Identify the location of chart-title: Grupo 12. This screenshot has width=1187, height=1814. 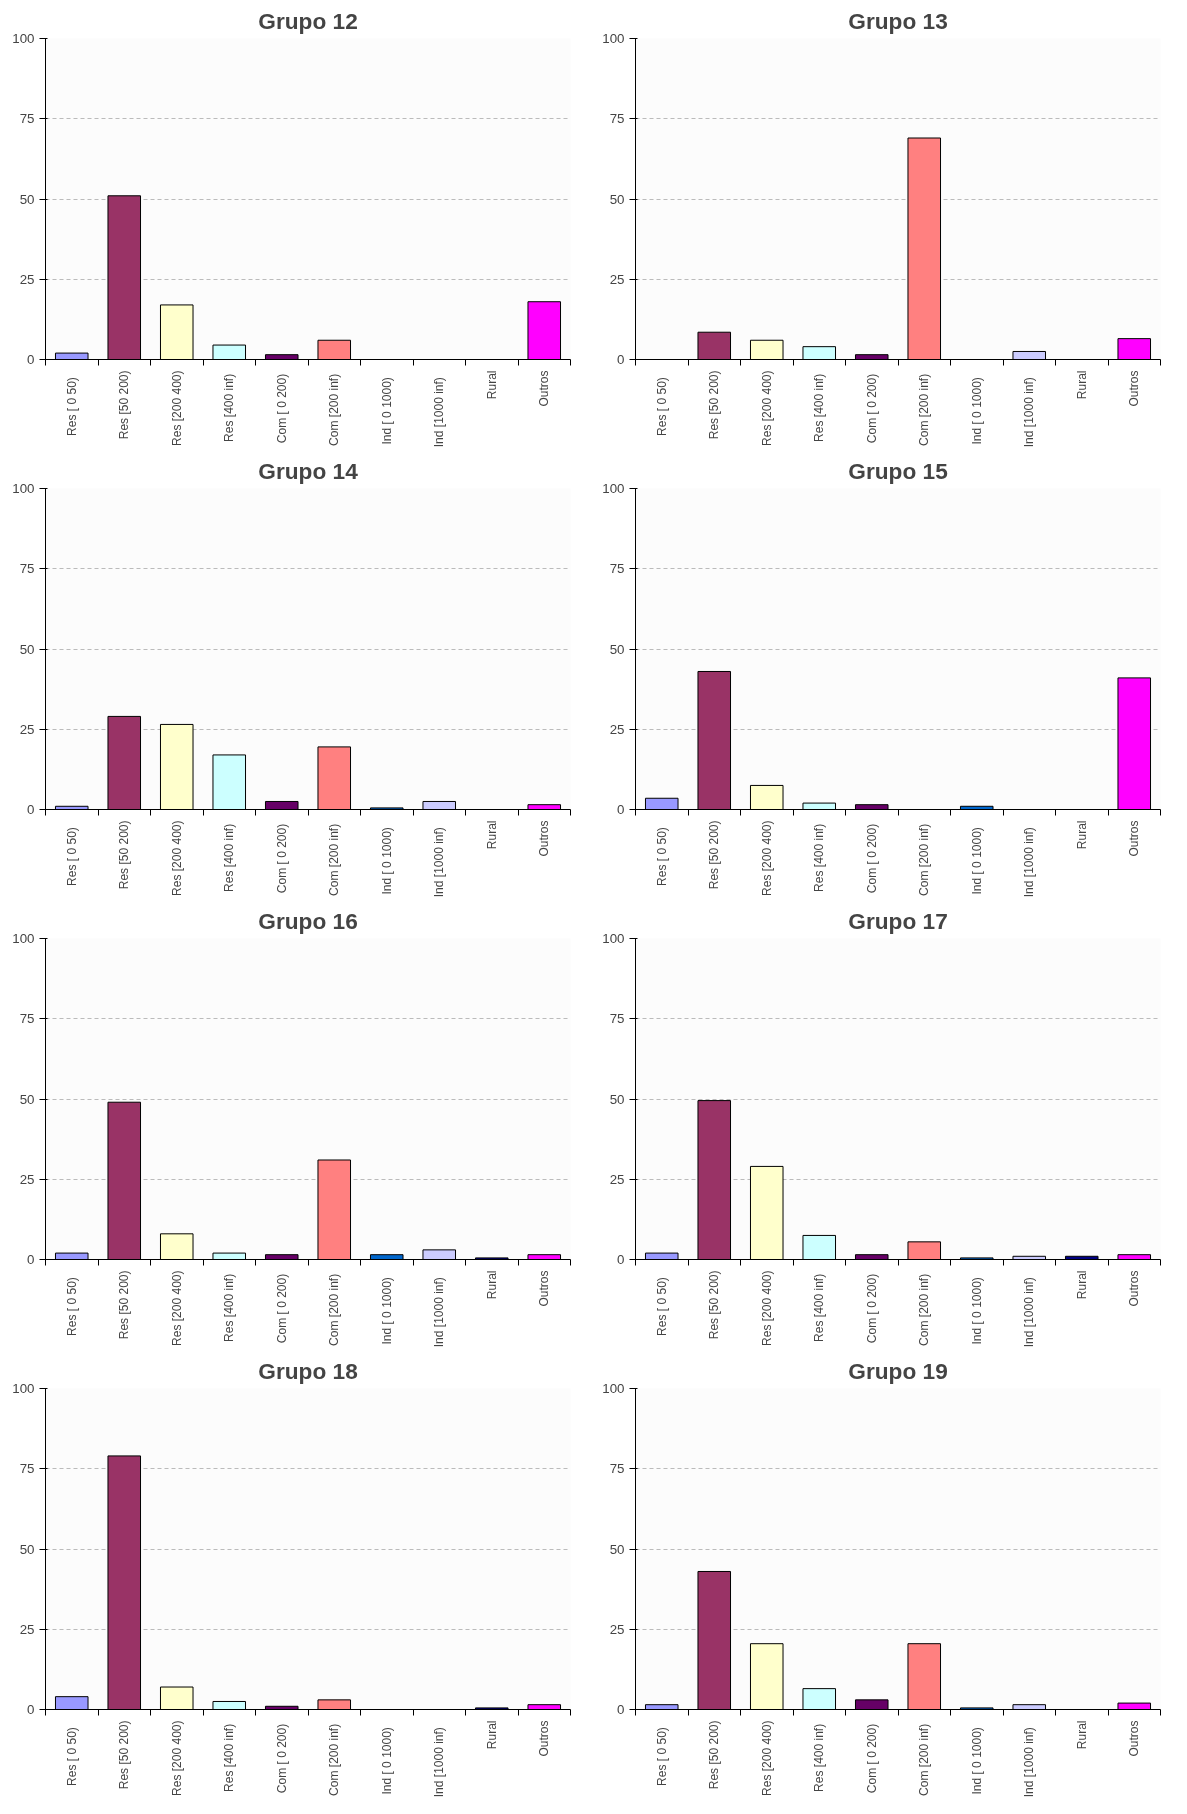
(308, 20).